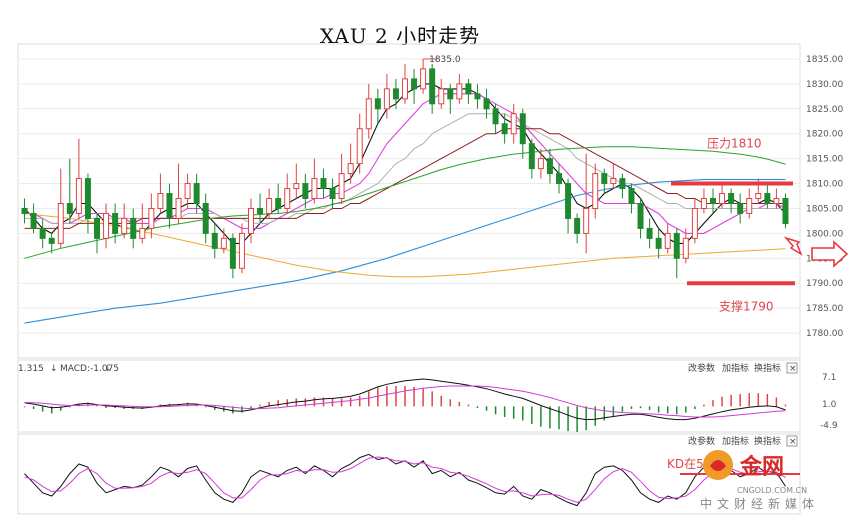  Describe the element at coordinates (54, 369) in the screenshot. I see `down-arrow-small-icon: ↓` at that location.